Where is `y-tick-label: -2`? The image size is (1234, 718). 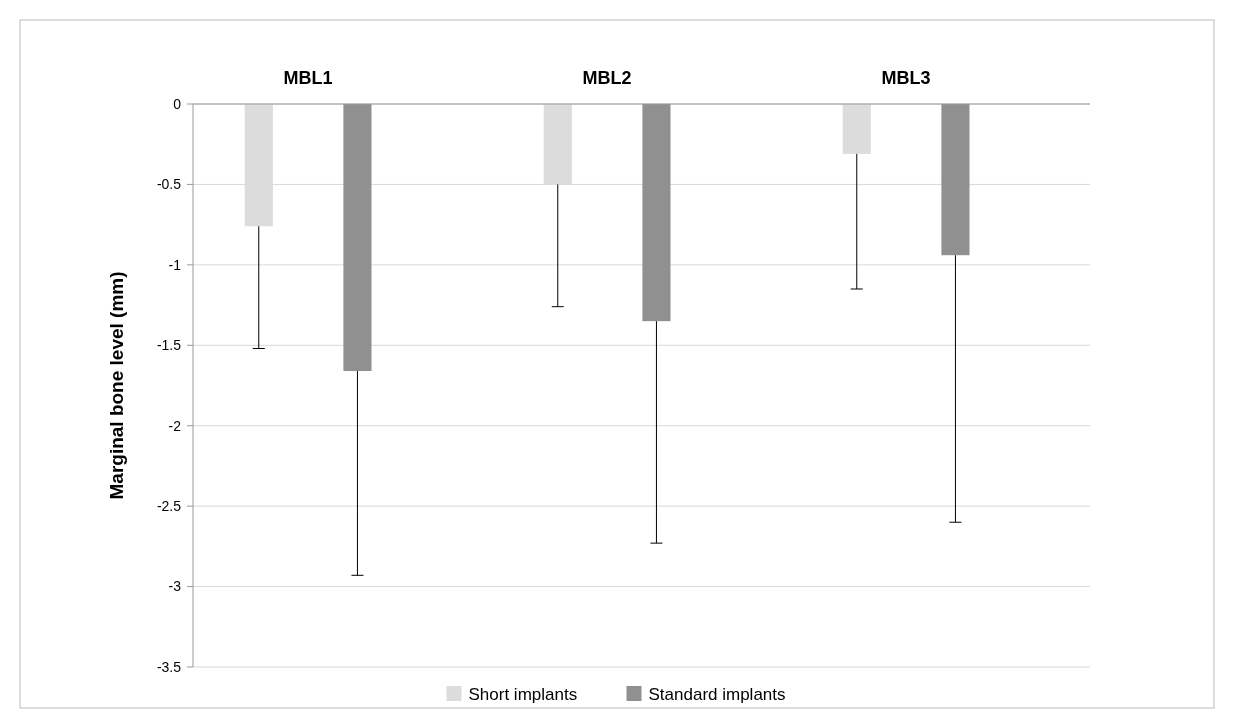 y-tick-label: -2 is located at coordinates (175, 425).